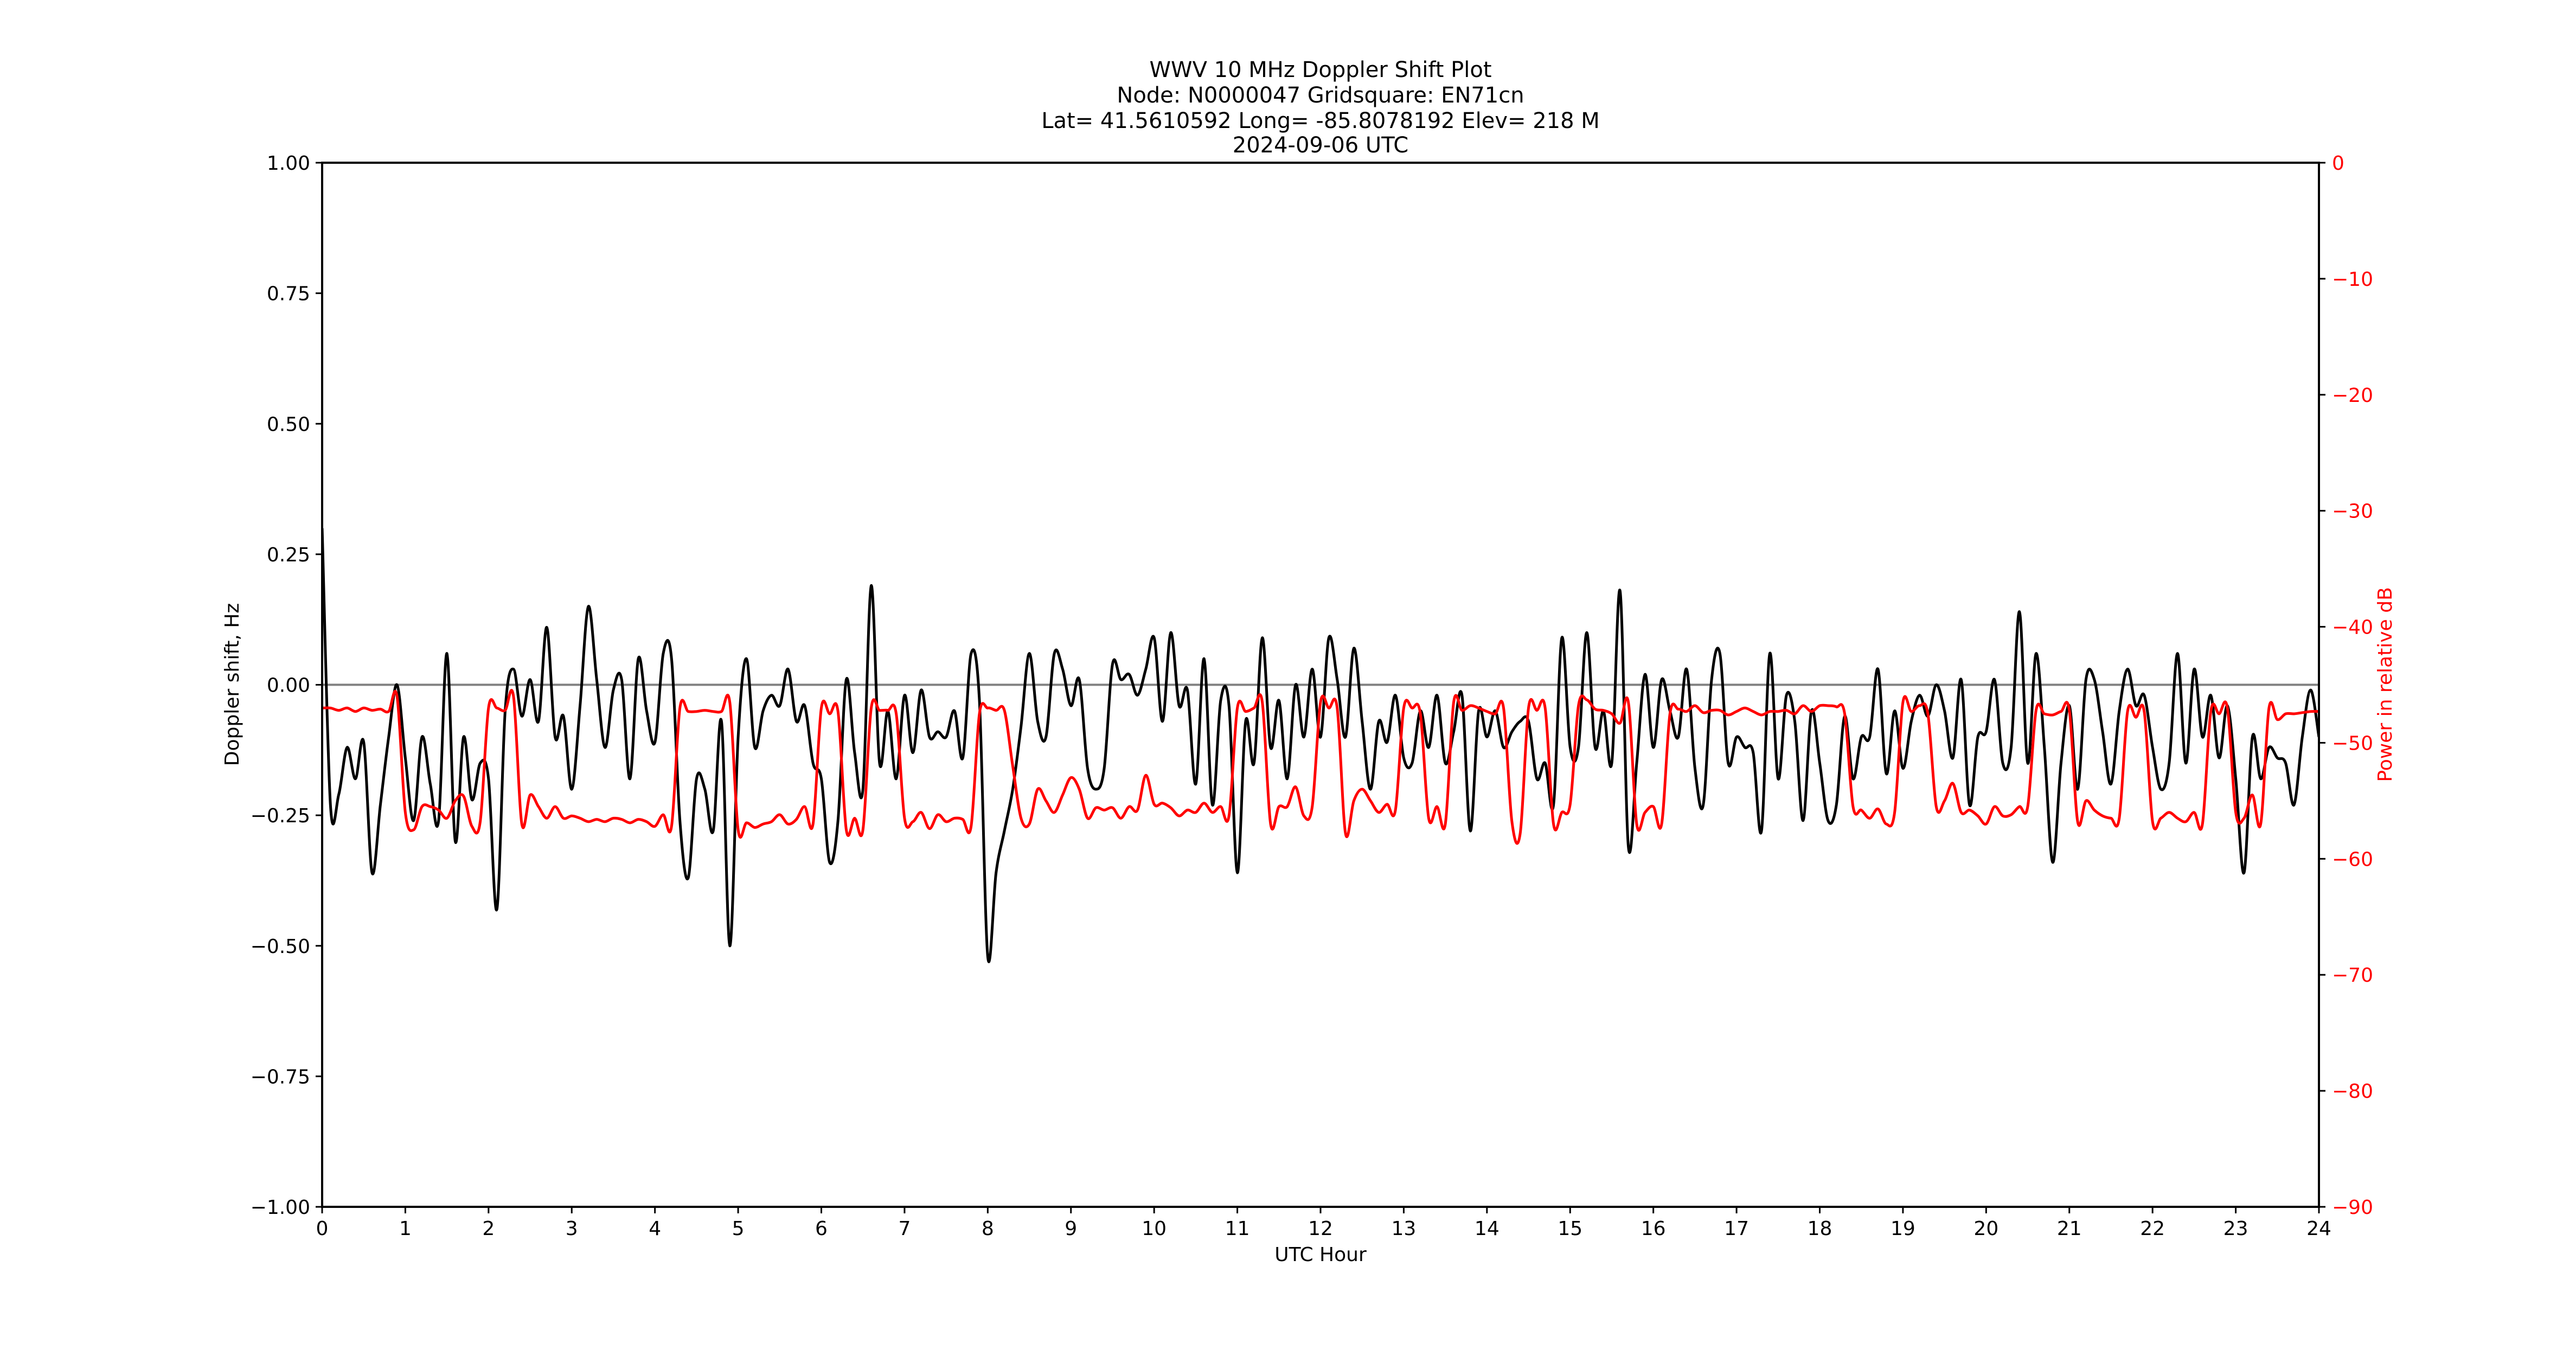  Describe the element at coordinates (572, 1229) in the screenshot. I see `x-tick-label: 3` at that location.